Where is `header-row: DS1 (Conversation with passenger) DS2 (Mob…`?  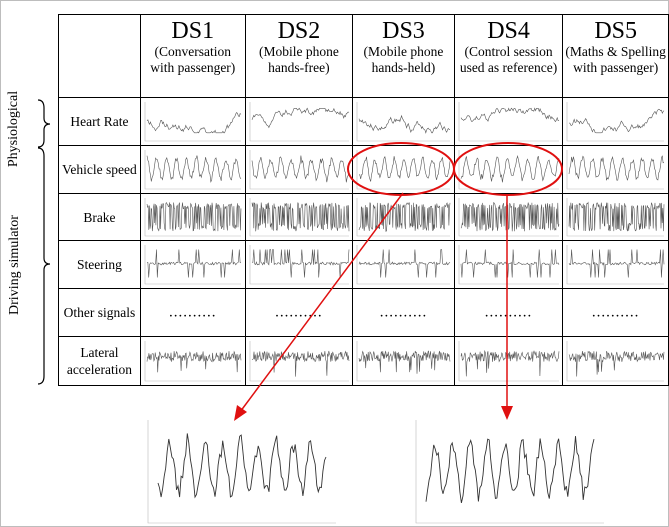
header-row: DS1 (Conversation with passenger) DS2 (Mob… is located at coordinates (363, 56).